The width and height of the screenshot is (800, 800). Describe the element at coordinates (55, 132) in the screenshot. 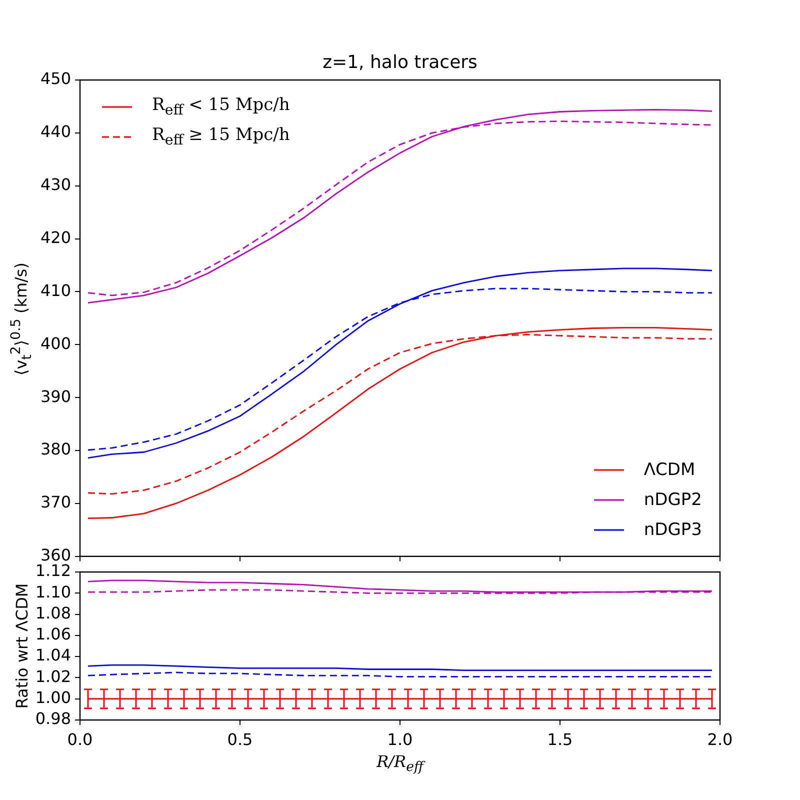

I see `y-tick-label: 440` at that location.